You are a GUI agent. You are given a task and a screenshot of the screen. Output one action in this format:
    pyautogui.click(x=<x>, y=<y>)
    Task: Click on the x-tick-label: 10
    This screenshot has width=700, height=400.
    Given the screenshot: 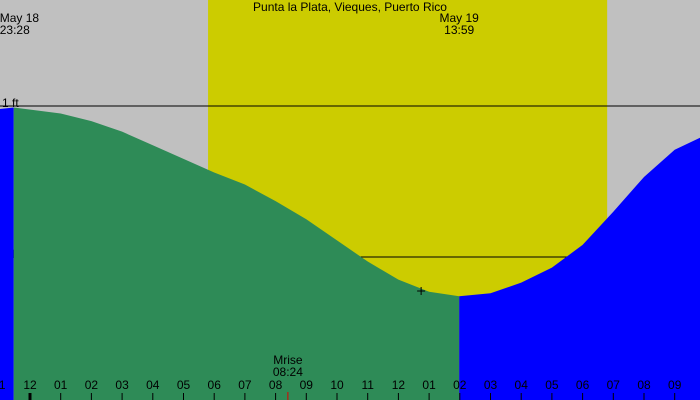 What is the action you would take?
    pyautogui.click(x=337, y=385)
    